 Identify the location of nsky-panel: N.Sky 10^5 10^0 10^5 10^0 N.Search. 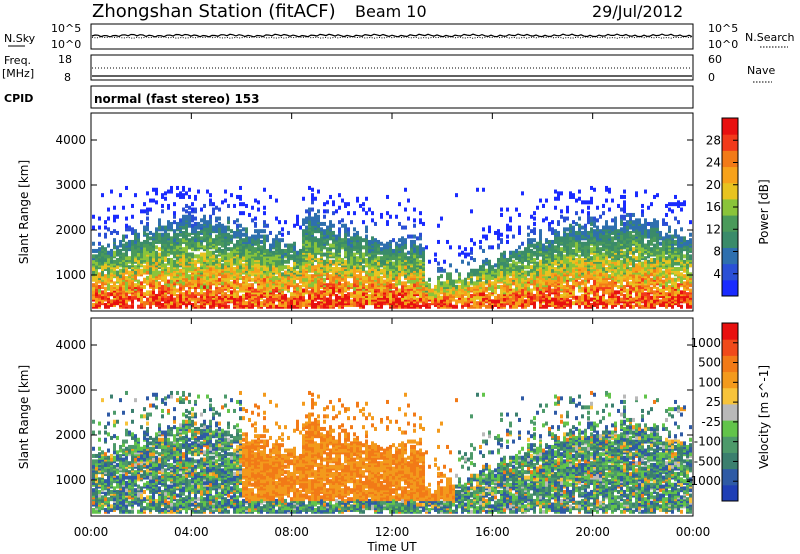
(399, 36).